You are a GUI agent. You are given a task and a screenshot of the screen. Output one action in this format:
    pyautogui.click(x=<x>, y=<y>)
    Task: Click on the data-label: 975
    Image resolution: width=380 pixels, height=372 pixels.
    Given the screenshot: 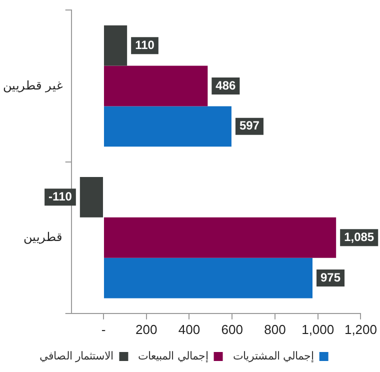 What is the action you would take?
    pyautogui.click(x=330, y=277)
    